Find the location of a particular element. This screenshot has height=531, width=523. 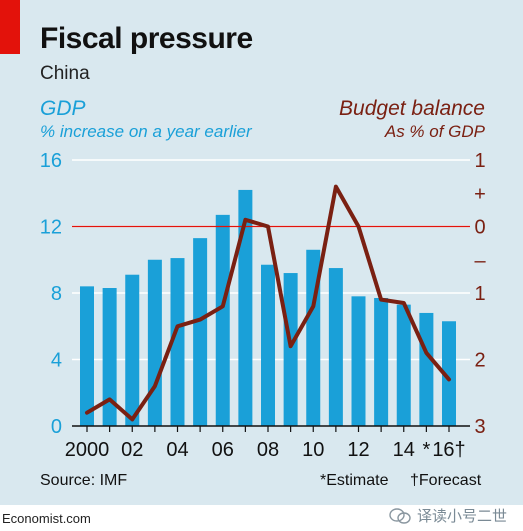

forecast-note: †Forecast is located at coordinates (446, 480).